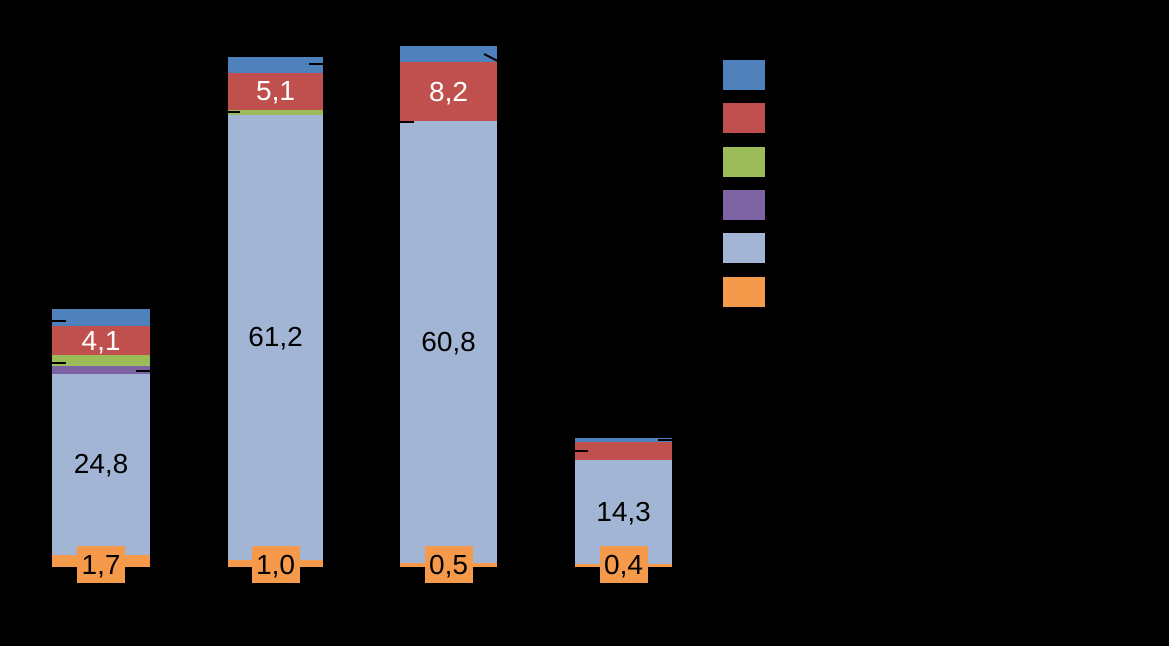 Image resolution: width=1169 pixels, height=646 pixels. I want to click on bar-1-segment-series-1-blue, so click(101, 317).